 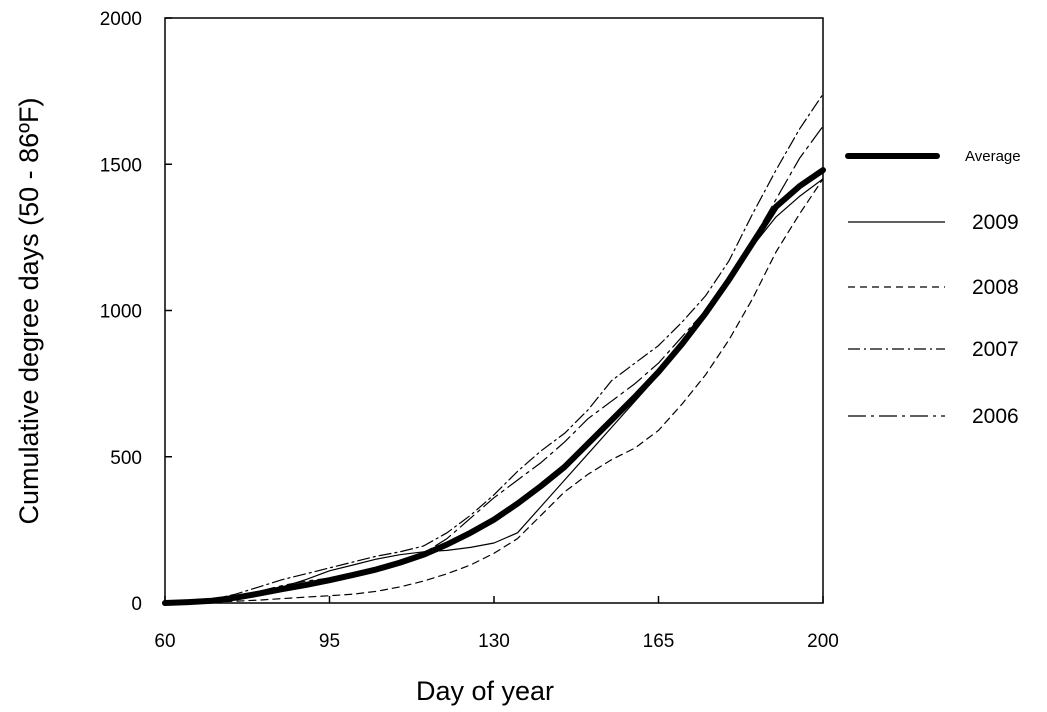 What do you see at coordinates (136, 604) in the screenshot?
I see `y-tick-label: 0` at bounding box center [136, 604].